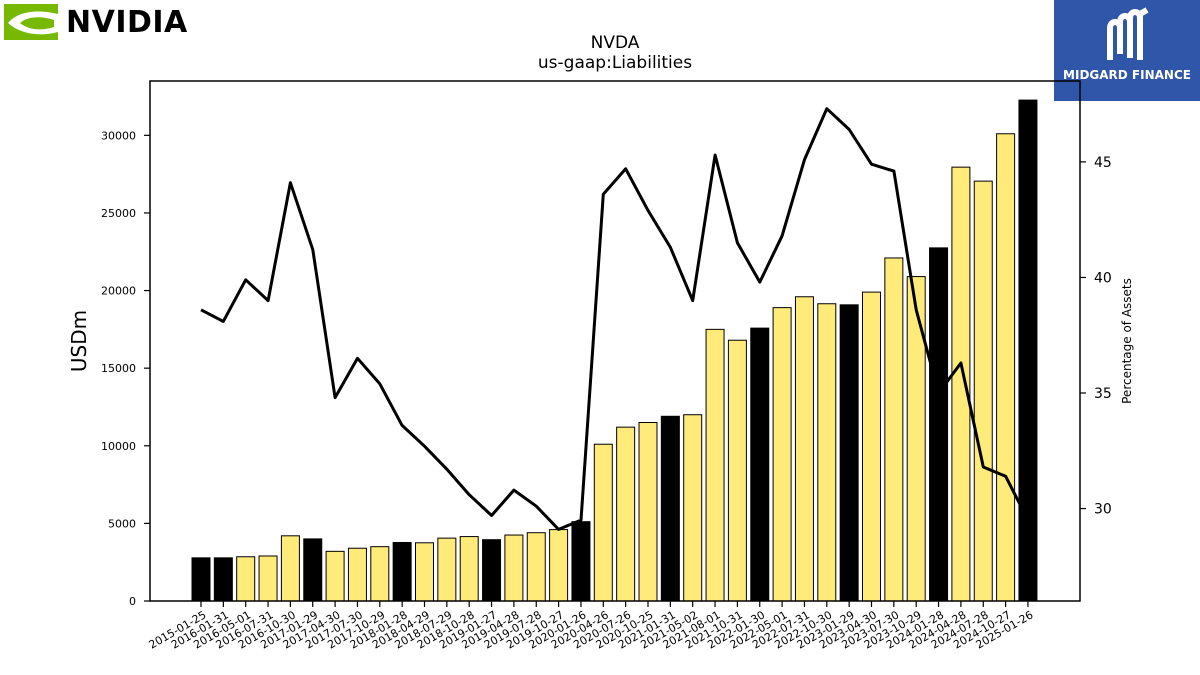 The image size is (1200, 675). Describe the element at coordinates (122, 523) in the screenshot. I see `y-tick-label: 5000` at that location.